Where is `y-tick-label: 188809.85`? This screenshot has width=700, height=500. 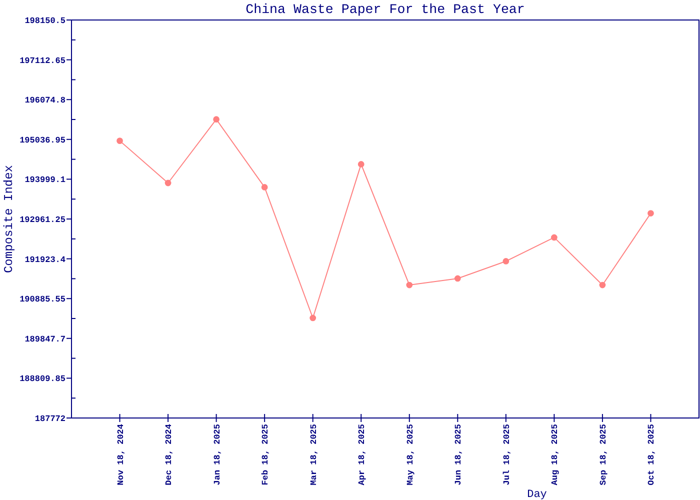
y-tick-label: 188809.85 is located at coordinates (43, 379).